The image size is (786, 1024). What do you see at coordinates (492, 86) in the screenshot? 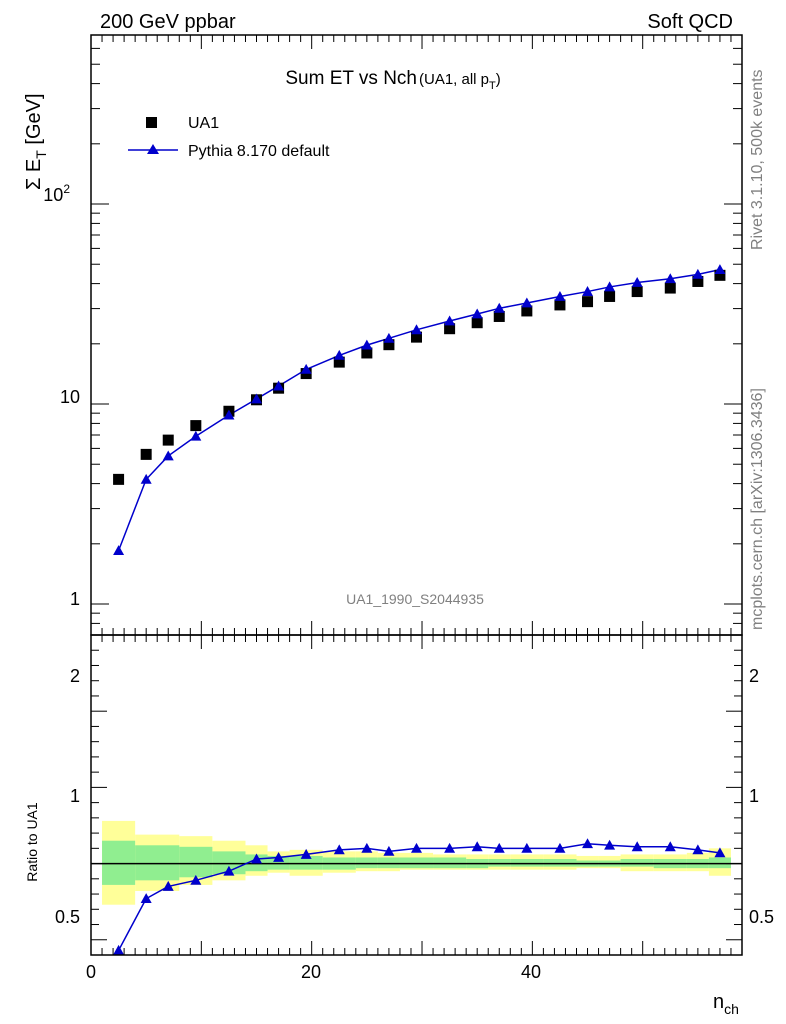
I see `title-sub-index: T` at bounding box center [492, 86].